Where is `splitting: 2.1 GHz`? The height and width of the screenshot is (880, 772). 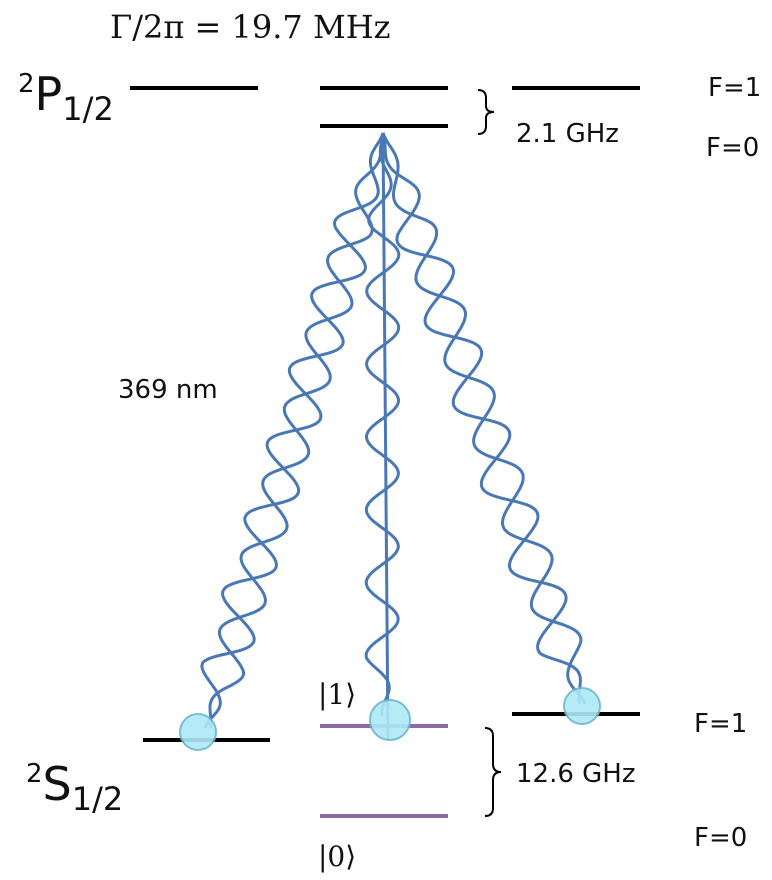
splitting: 2.1 GHz is located at coordinates (567, 134).